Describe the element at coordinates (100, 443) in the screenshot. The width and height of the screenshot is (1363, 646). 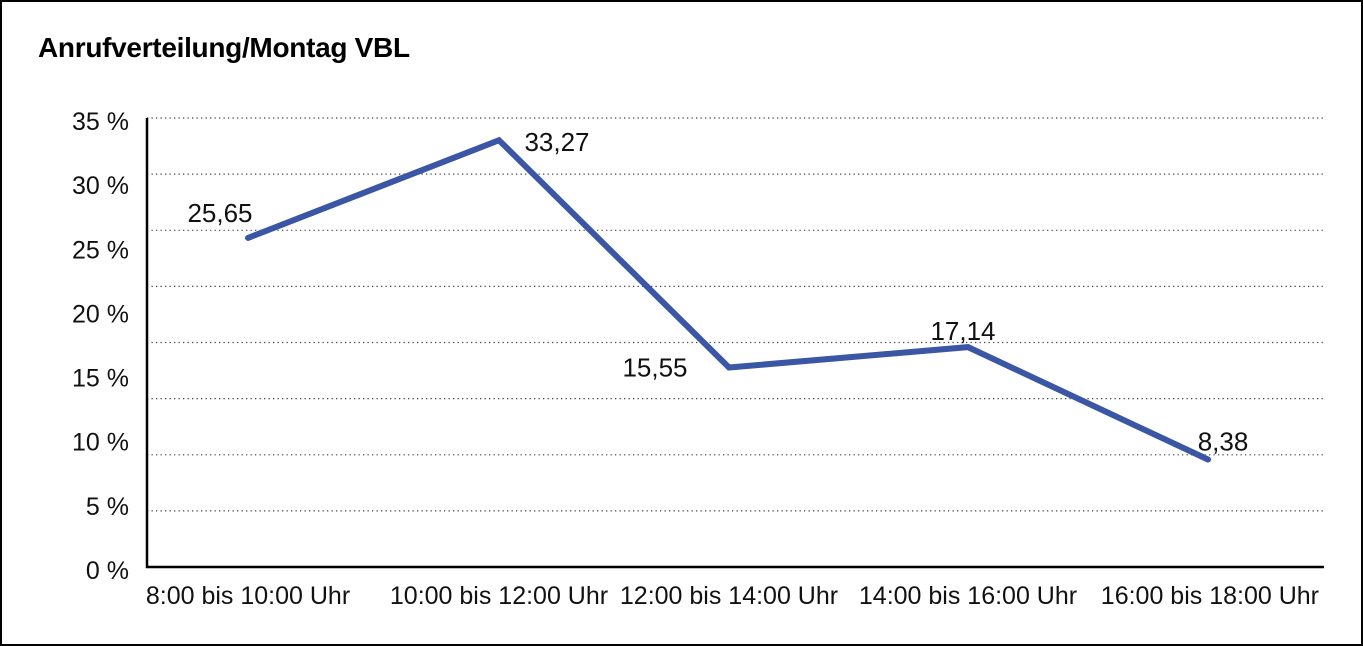
I see `y-axis-tick-label: 10 %` at that location.